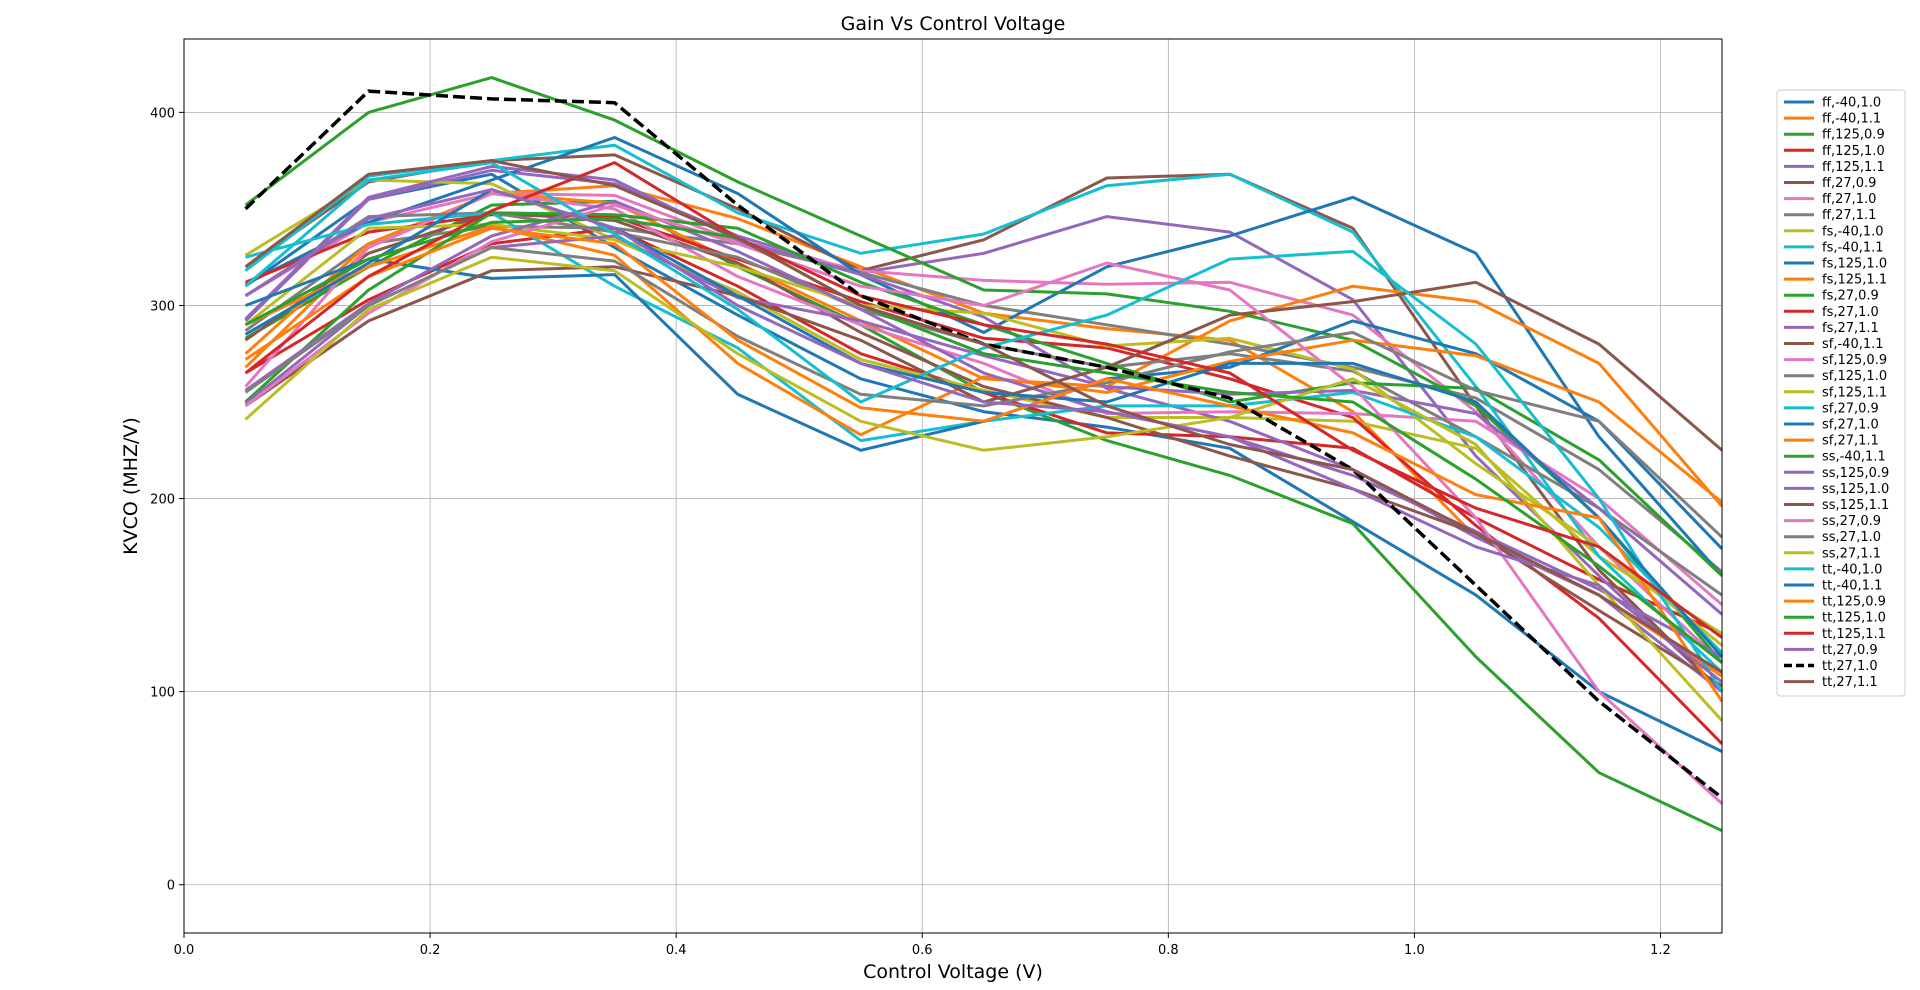 This screenshot has width=1920, height=990. I want to click on x-axis-ticks: 0.0 0.2 0.4 0.6 0.8 1.0 1.2, so click(922, 945).